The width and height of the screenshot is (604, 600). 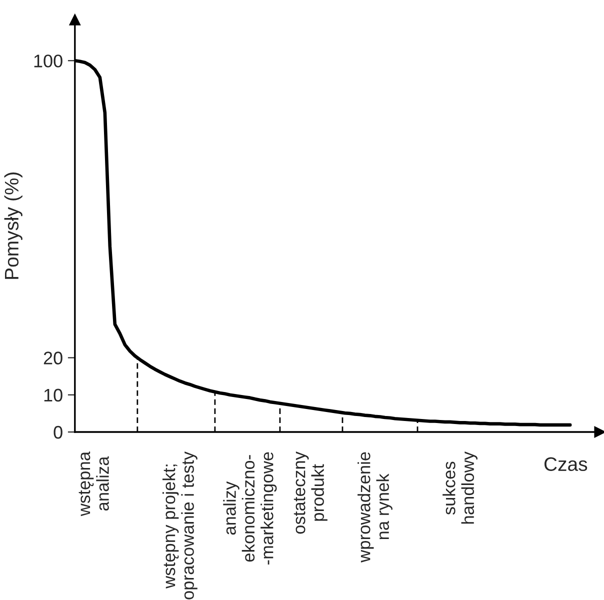 I want to click on y-tick-label: 0, so click(x=58, y=432).